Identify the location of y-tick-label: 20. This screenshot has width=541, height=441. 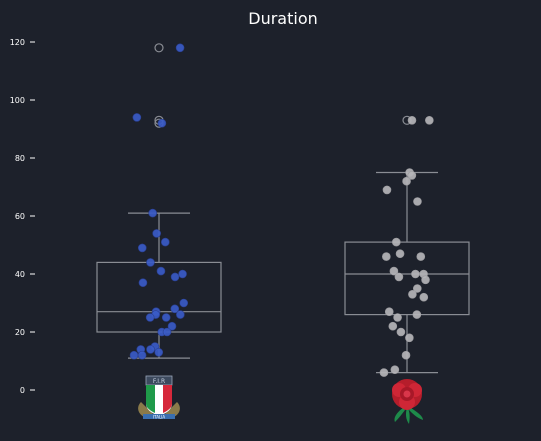
(20, 332).